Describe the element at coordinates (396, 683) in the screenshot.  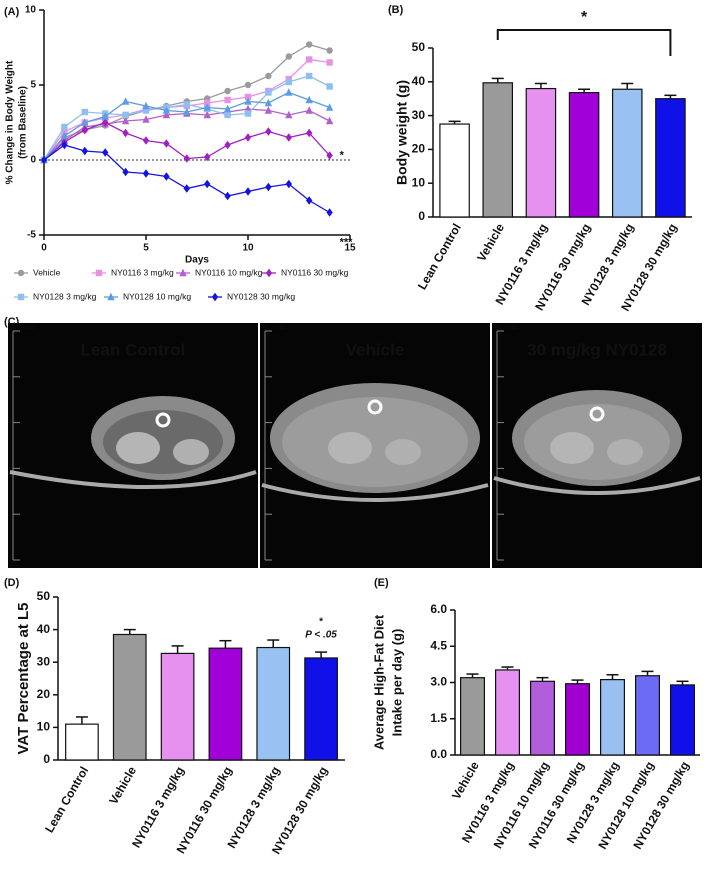
I see `y-axis-label: Intake per day (g)` at that location.